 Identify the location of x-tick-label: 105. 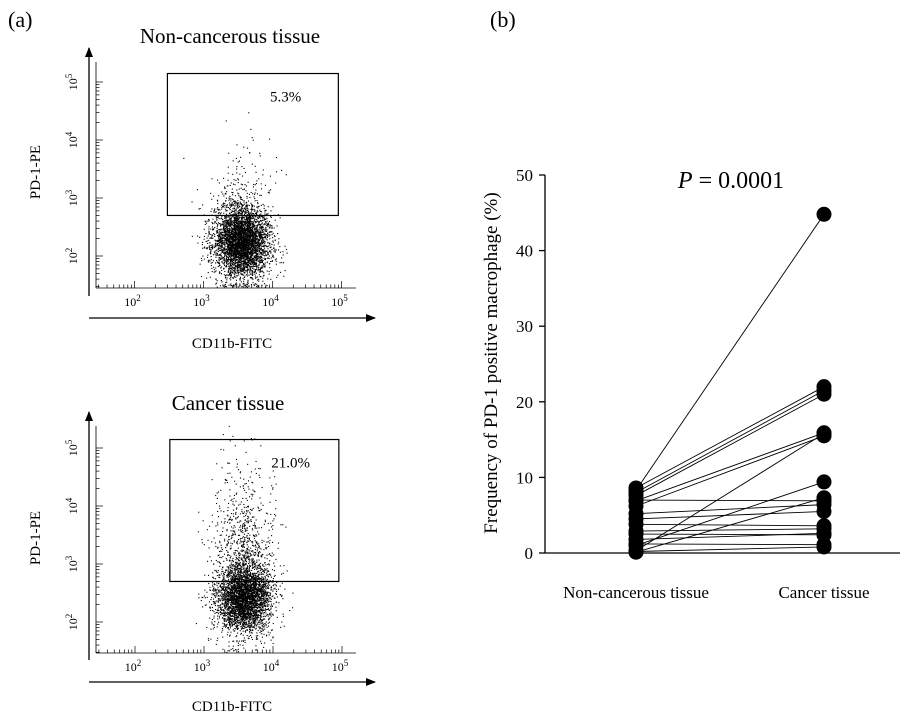
(340, 666).